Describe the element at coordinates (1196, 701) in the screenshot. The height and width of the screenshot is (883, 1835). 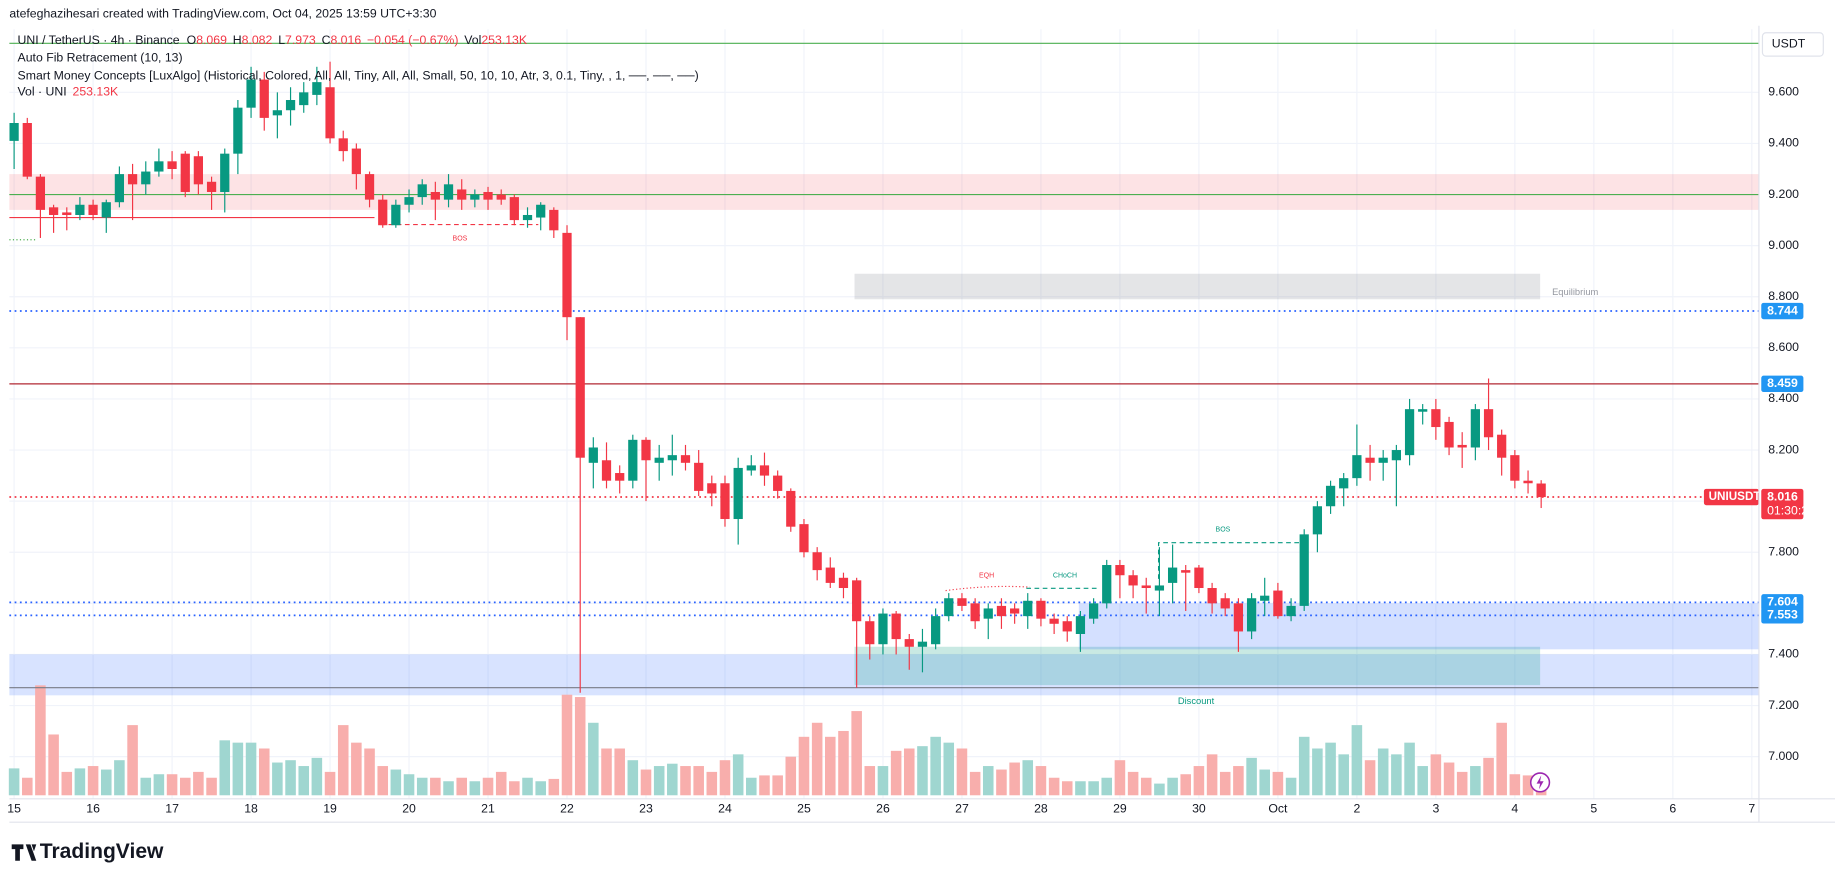
I see `annotation: Discount` at that location.